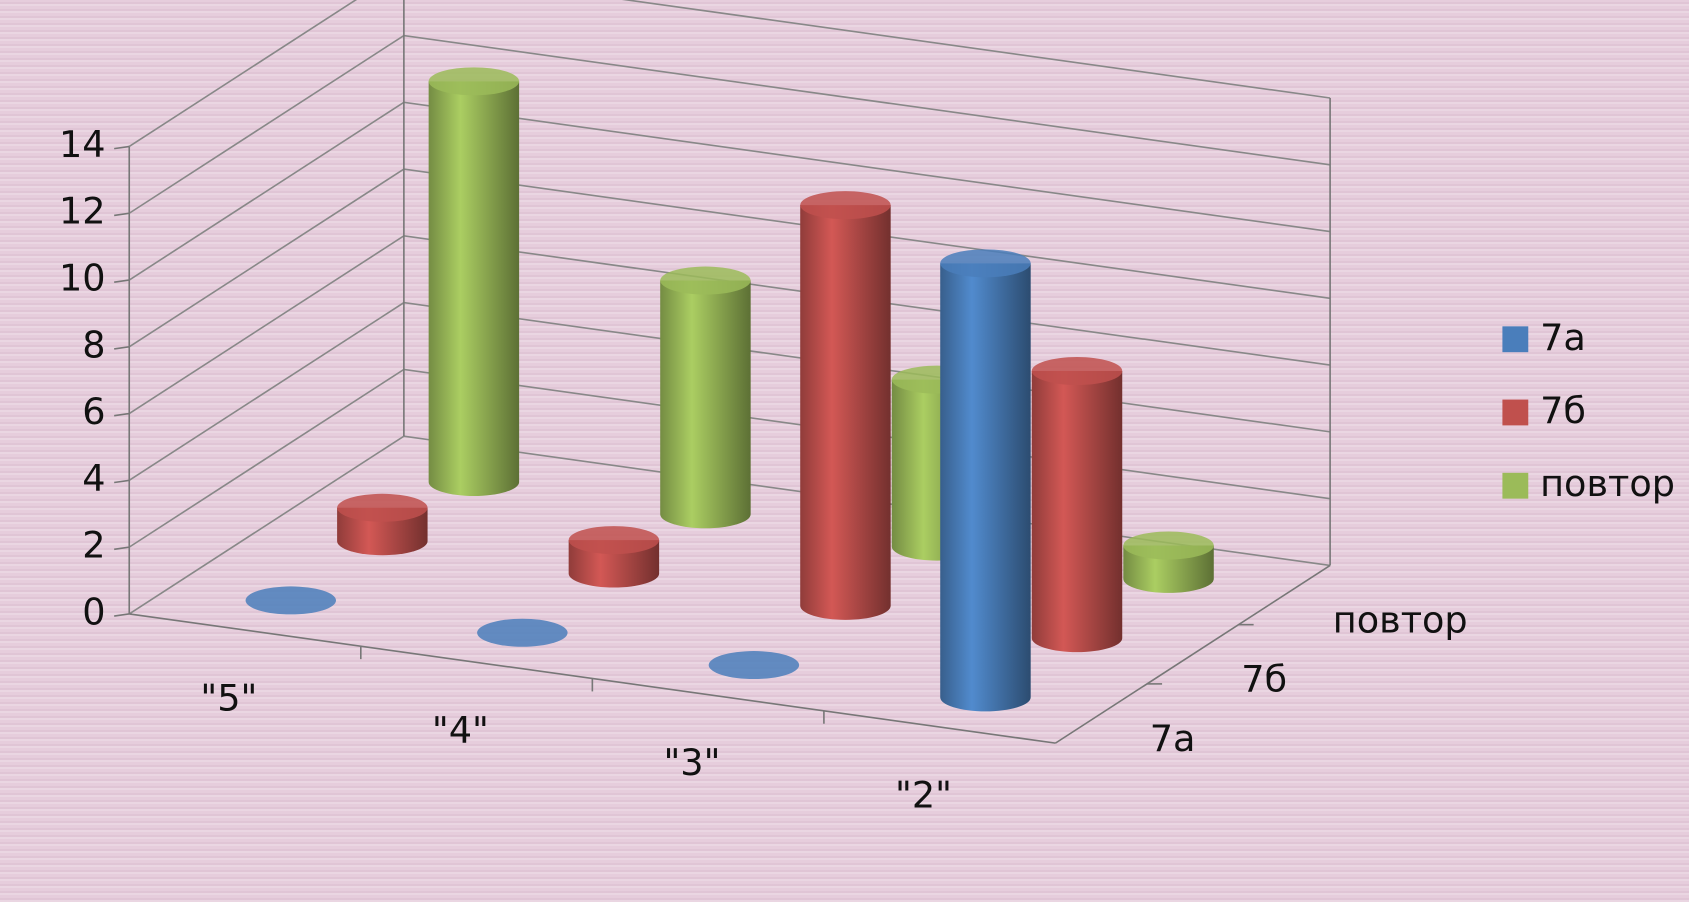 This screenshot has height=902, width=1689. What do you see at coordinates (93, 478) in the screenshot?
I see `y-tick-label: 4` at bounding box center [93, 478].